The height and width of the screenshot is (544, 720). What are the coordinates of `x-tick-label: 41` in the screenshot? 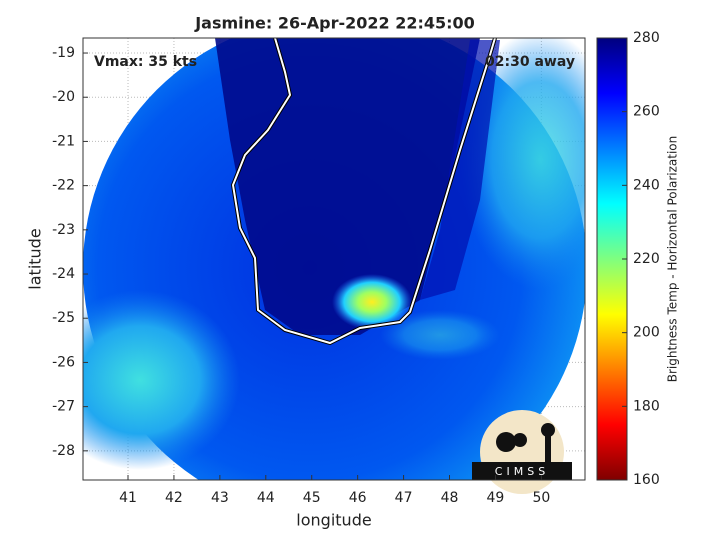 It's located at (128, 498).